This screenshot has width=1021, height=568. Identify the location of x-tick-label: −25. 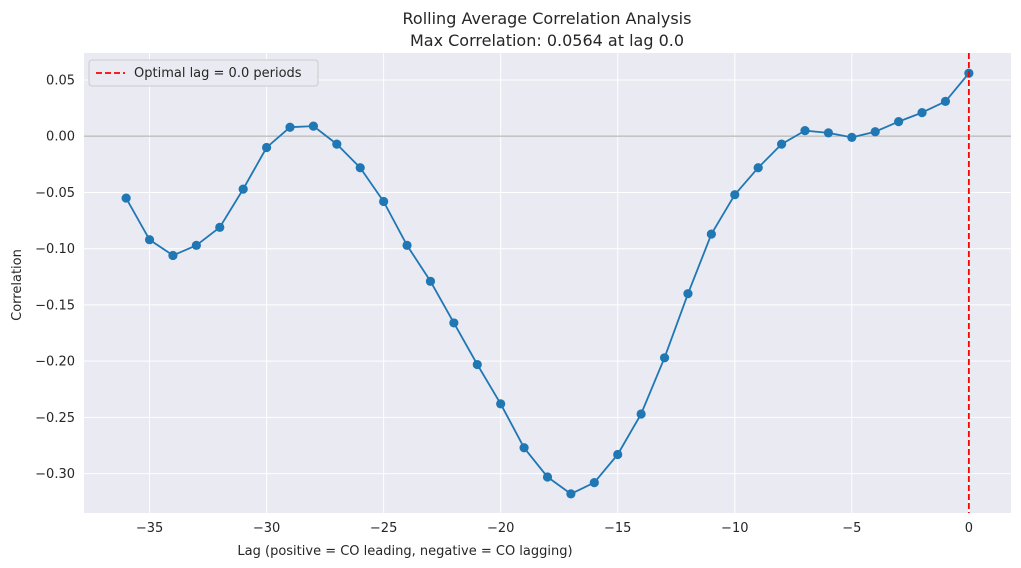
(383, 528).